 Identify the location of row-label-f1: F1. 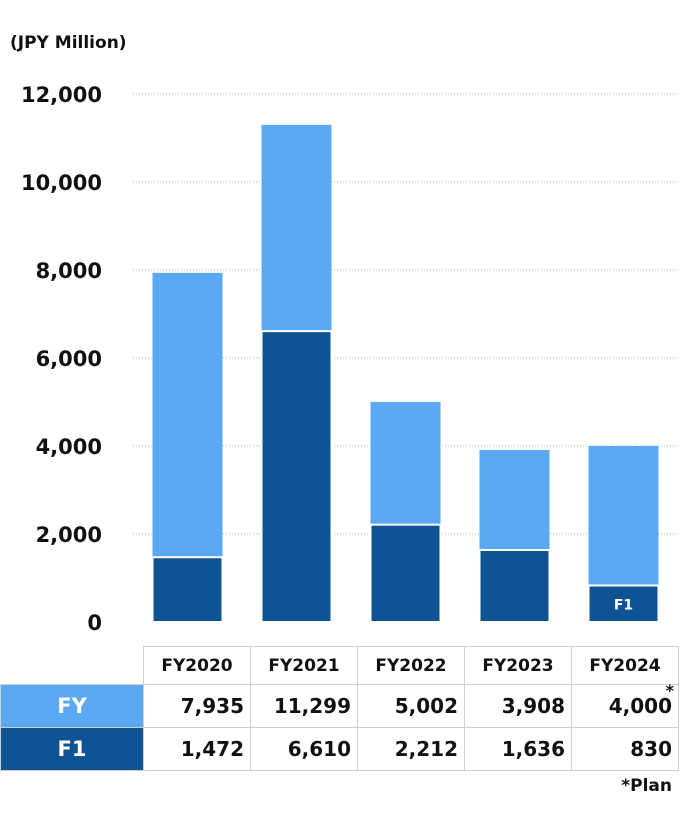
(72, 749).